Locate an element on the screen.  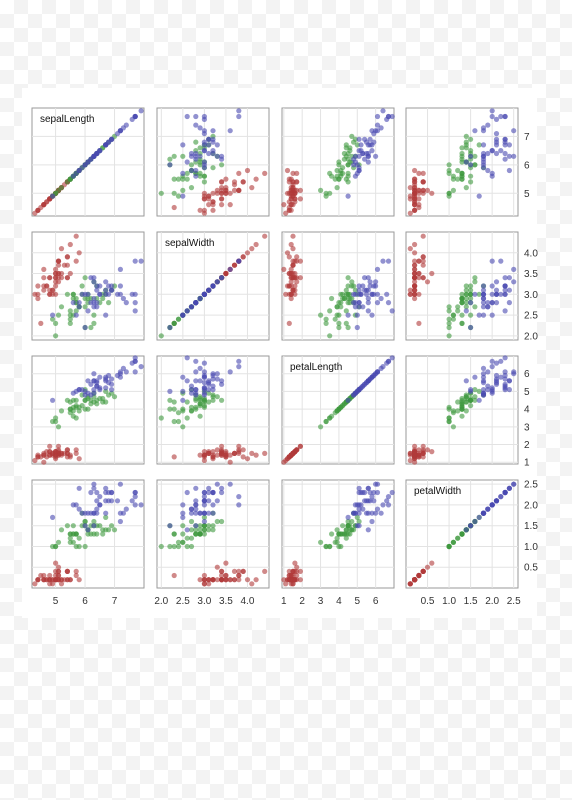
x-tick-label: 3.0 is located at coordinates (204, 601).